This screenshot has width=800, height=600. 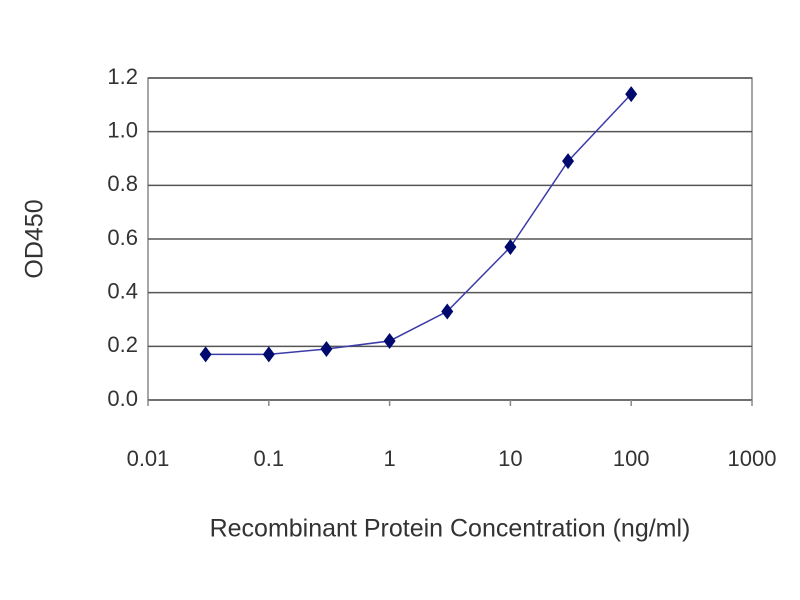 What do you see at coordinates (389, 458) in the screenshot?
I see `x-tick-label: 1` at bounding box center [389, 458].